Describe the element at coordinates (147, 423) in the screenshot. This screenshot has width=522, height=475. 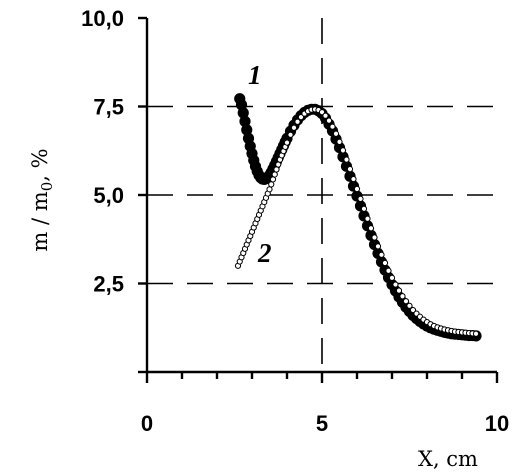
I see `x-tick-label: 0` at that location.